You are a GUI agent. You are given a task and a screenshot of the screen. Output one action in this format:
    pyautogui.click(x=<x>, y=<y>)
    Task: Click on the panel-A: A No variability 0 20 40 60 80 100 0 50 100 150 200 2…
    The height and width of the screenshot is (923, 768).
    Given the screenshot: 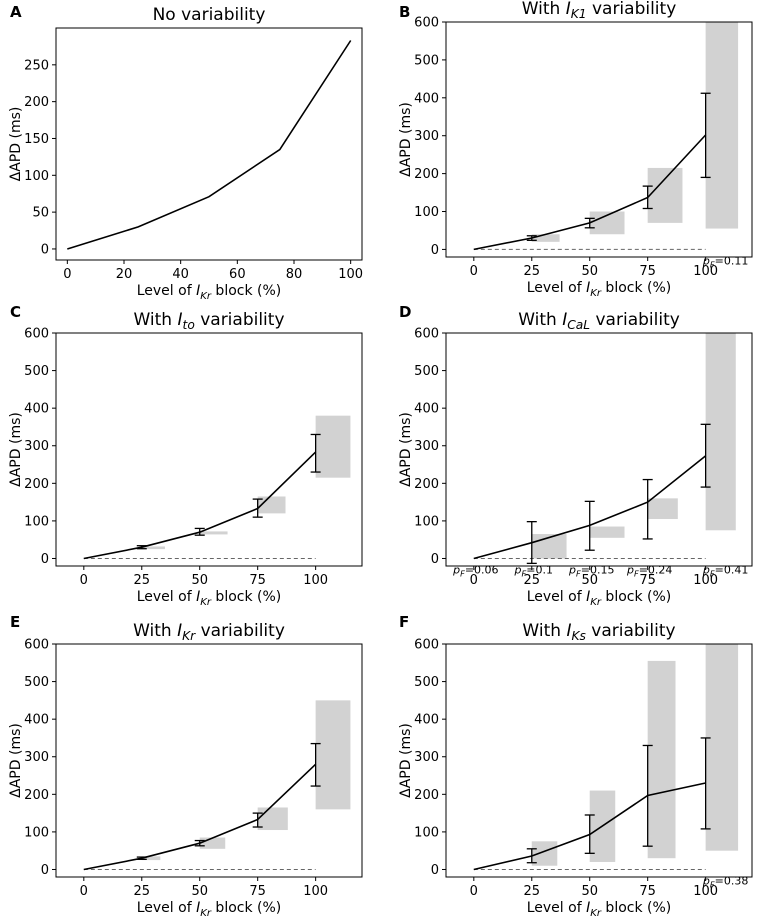 What is the action you would take?
    pyautogui.click(x=185, y=152)
    